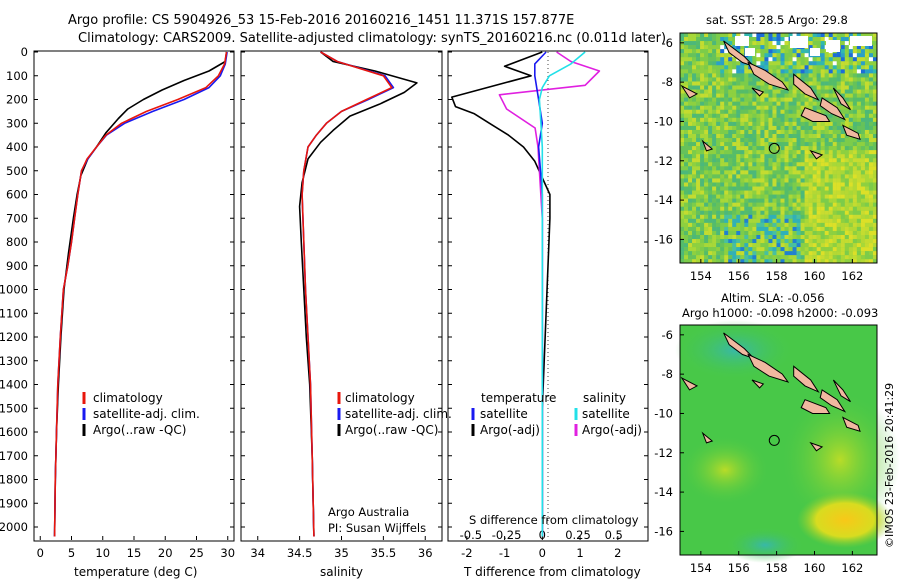 The image size is (900, 580). What do you see at coordinates (852, 276) in the screenshot?
I see `map-x-tick-label: 162` at bounding box center [852, 276].